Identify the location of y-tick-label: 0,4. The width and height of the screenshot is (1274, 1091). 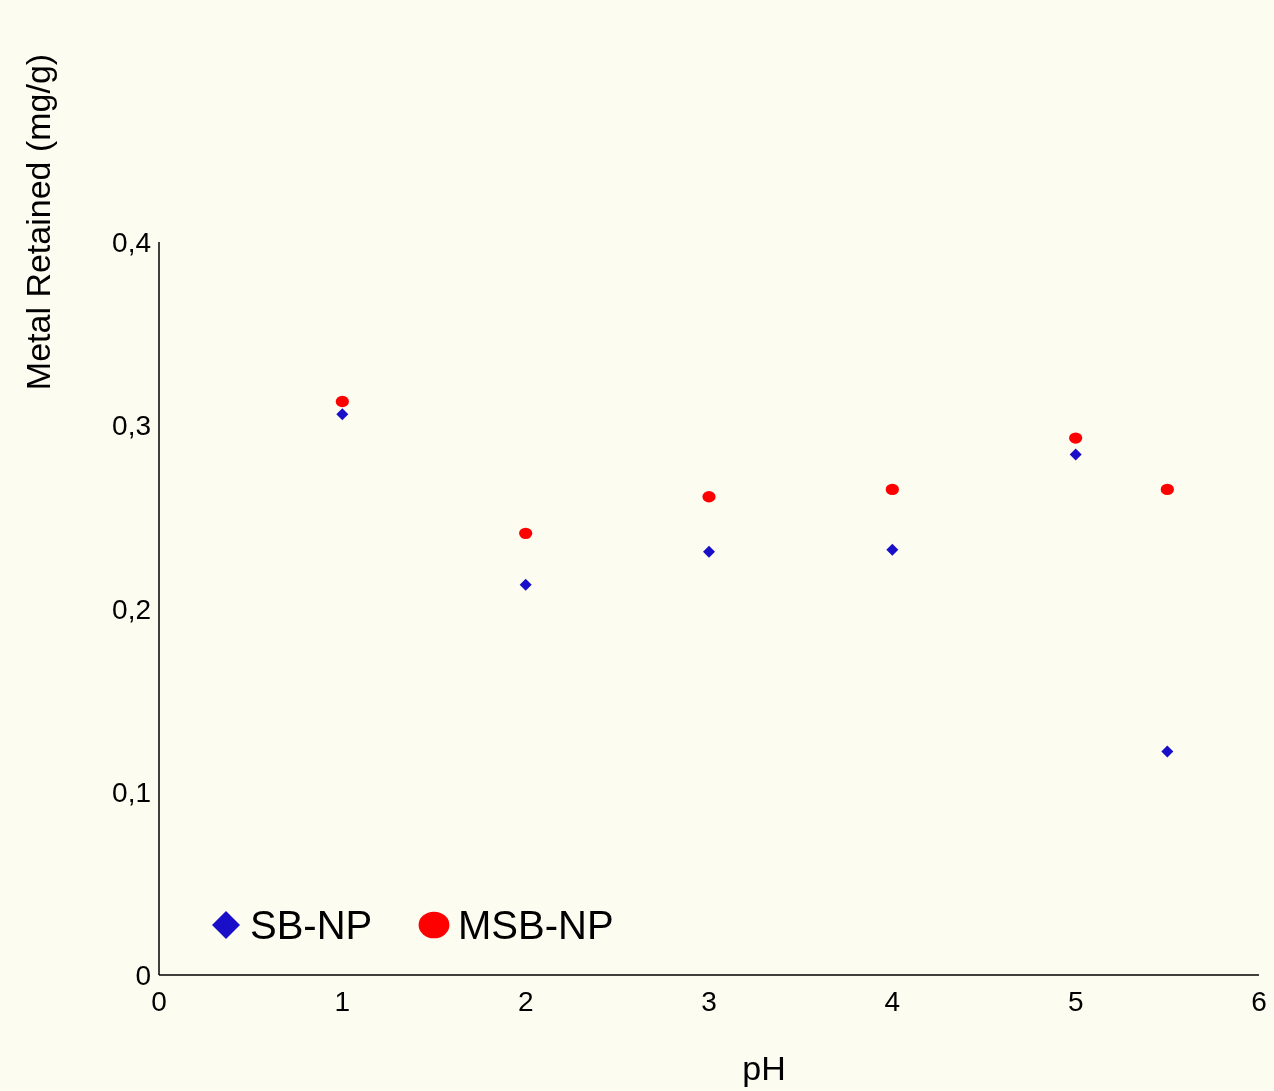
(131, 242).